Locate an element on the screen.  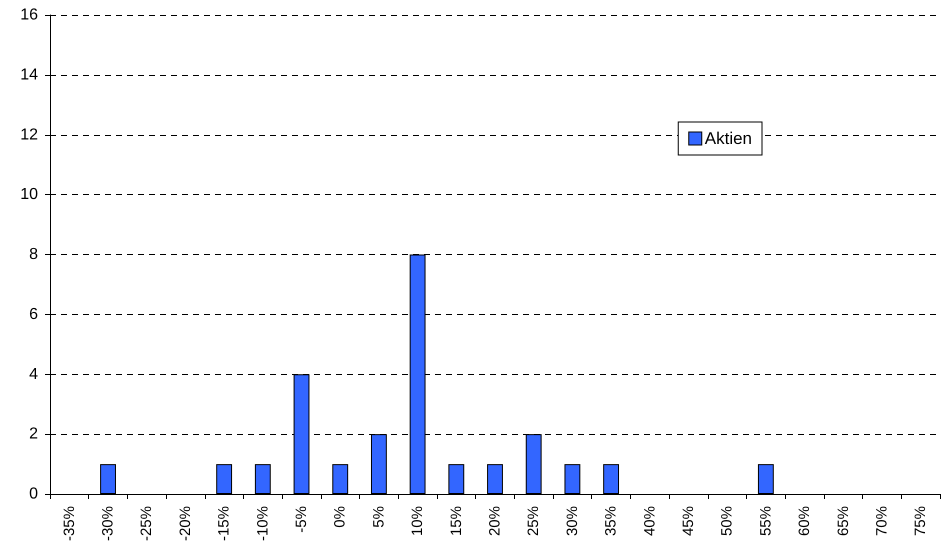
y-tick-label: 0 is located at coordinates (33, 494).